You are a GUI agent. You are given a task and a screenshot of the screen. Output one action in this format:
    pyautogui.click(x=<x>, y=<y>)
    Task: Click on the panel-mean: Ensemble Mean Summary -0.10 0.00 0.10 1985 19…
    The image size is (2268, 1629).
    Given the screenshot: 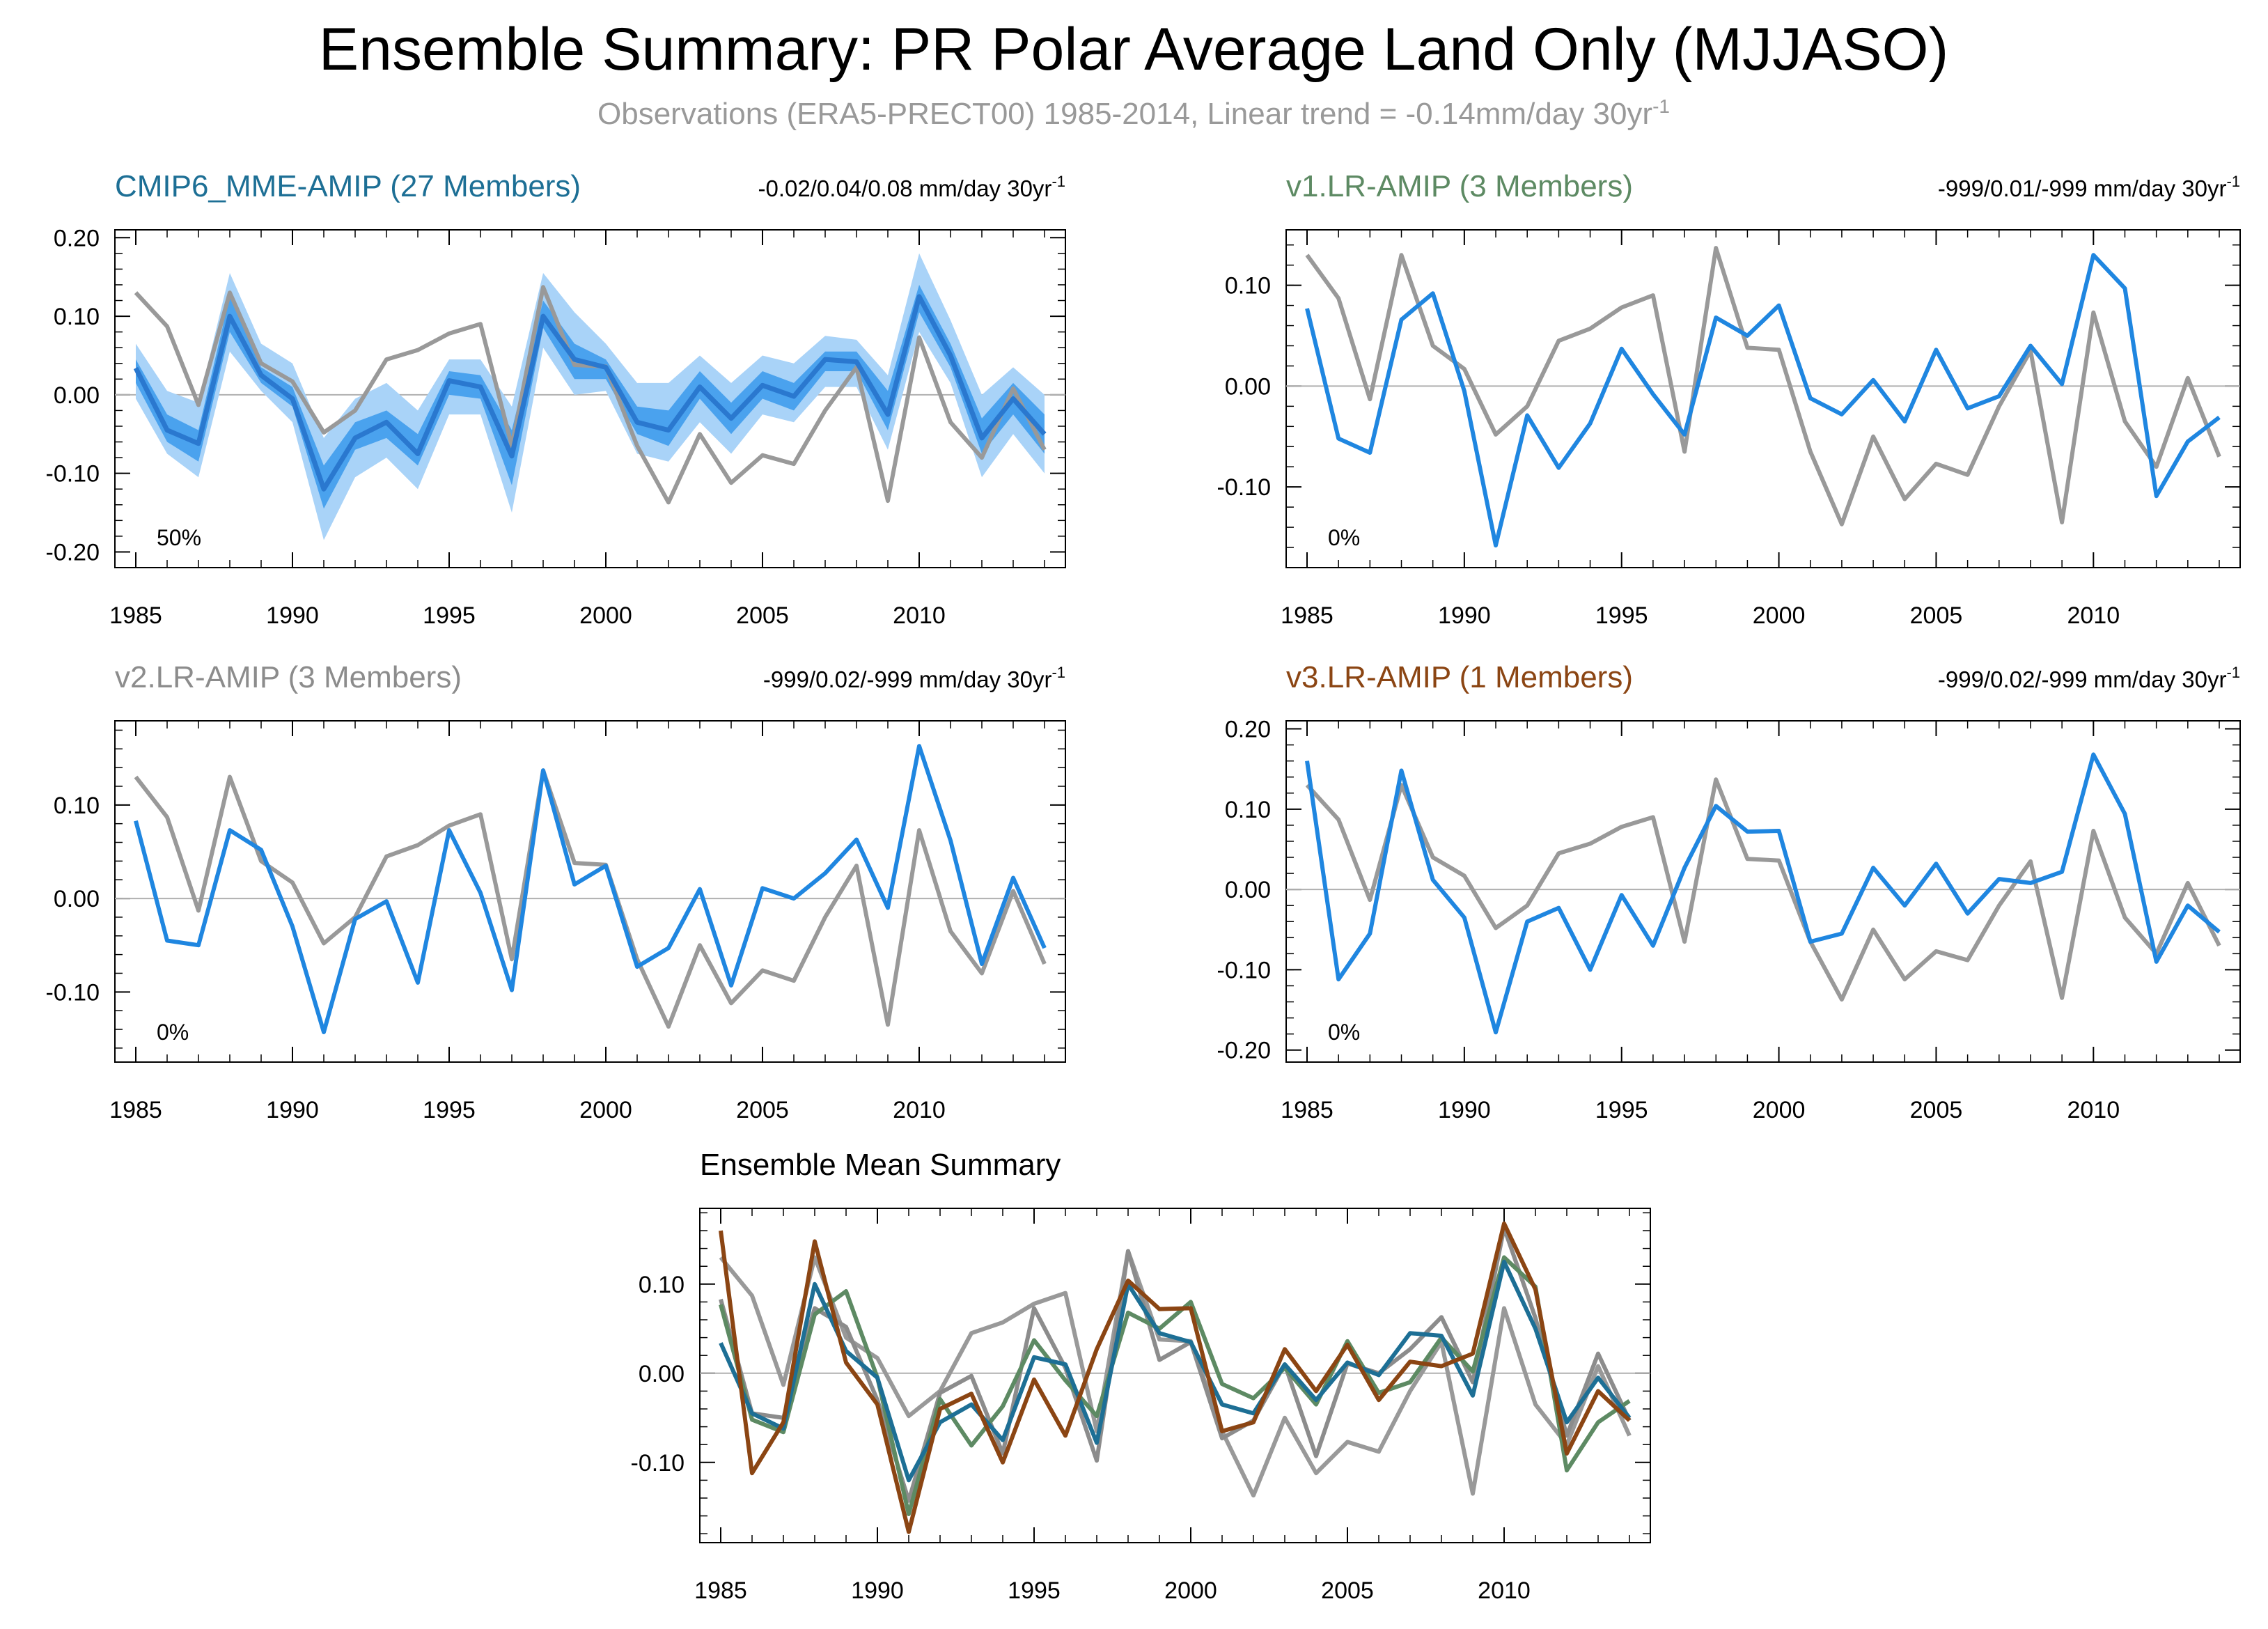 What is the action you would take?
    pyautogui.click(x=1141, y=1376)
    